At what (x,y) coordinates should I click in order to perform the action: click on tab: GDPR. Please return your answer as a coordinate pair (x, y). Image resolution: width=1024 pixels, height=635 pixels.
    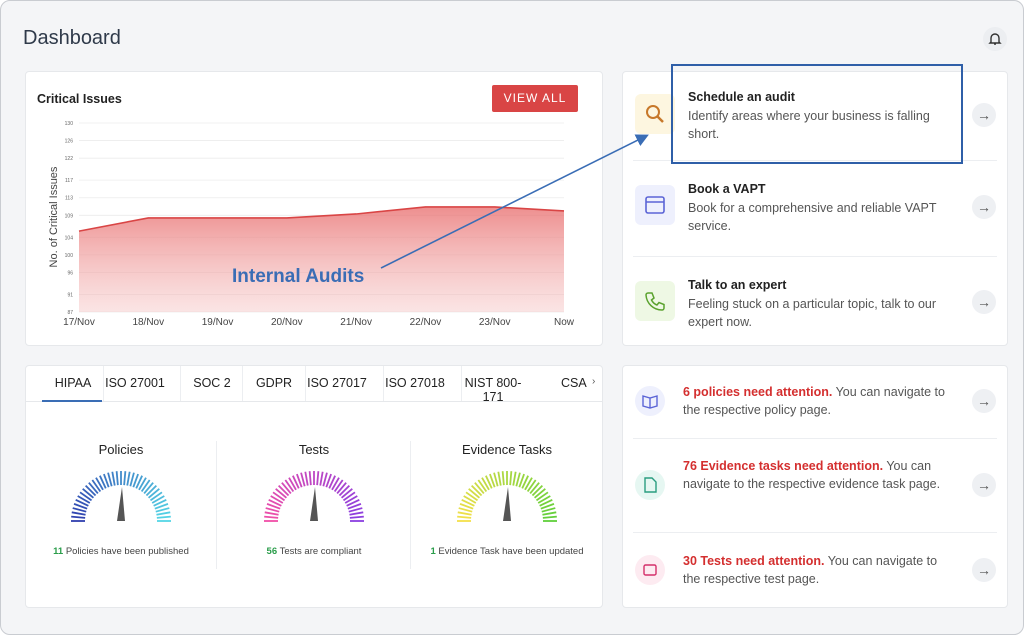
    Looking at the image, I should click on (274, 383).